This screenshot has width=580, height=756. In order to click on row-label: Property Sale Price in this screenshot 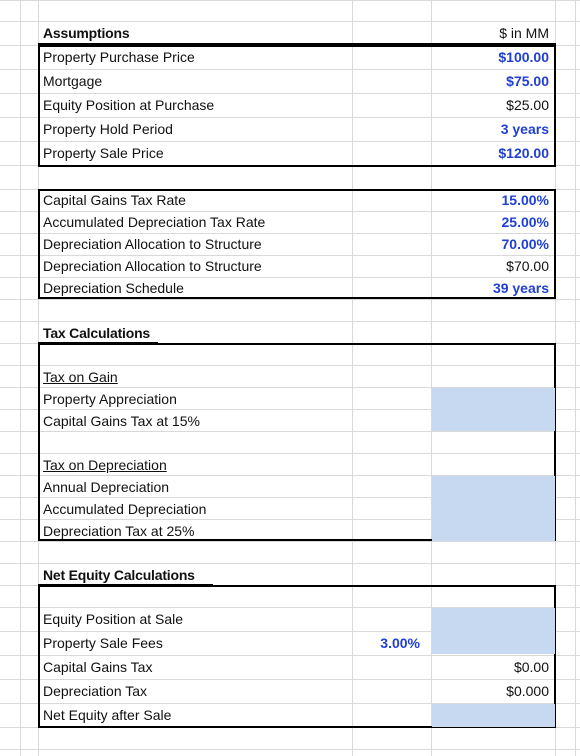, I will do `click(103, 153)`.